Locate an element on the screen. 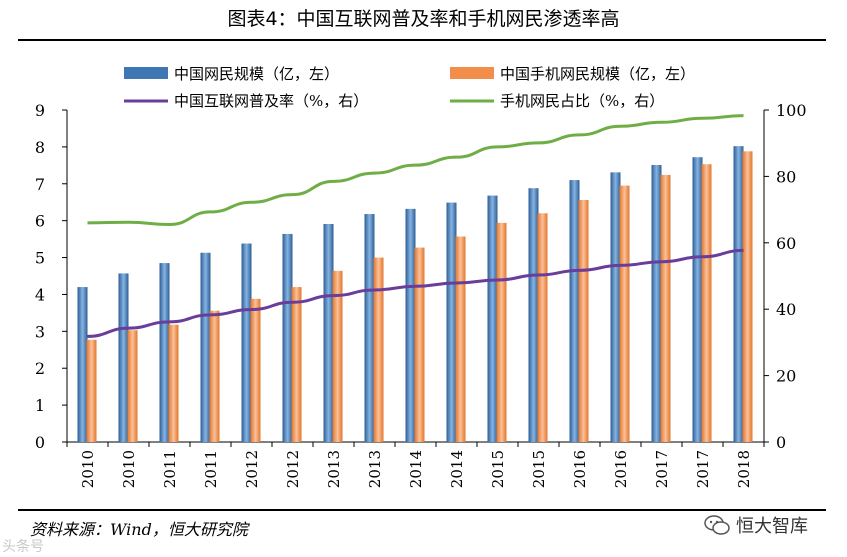  chart-title: 图表4：中国互联网普及率和手机网民渗透率高 is located at coordinates (423, 19).